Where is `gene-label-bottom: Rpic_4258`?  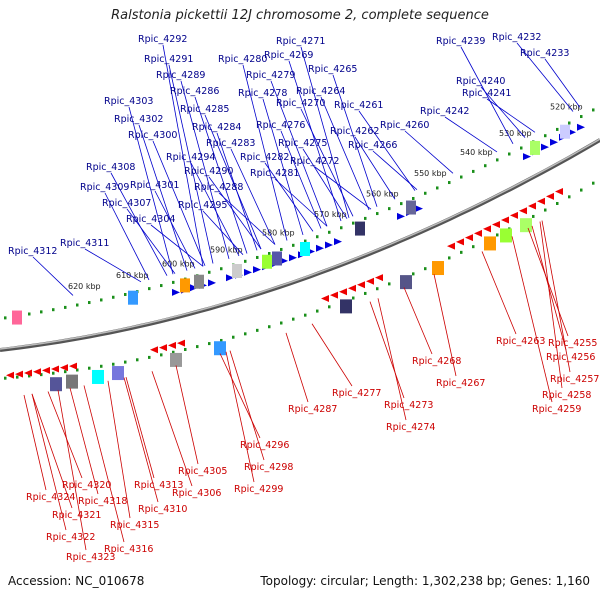 gene-label-bottom: Rpic_4258 is located at coordinates (566, 395).